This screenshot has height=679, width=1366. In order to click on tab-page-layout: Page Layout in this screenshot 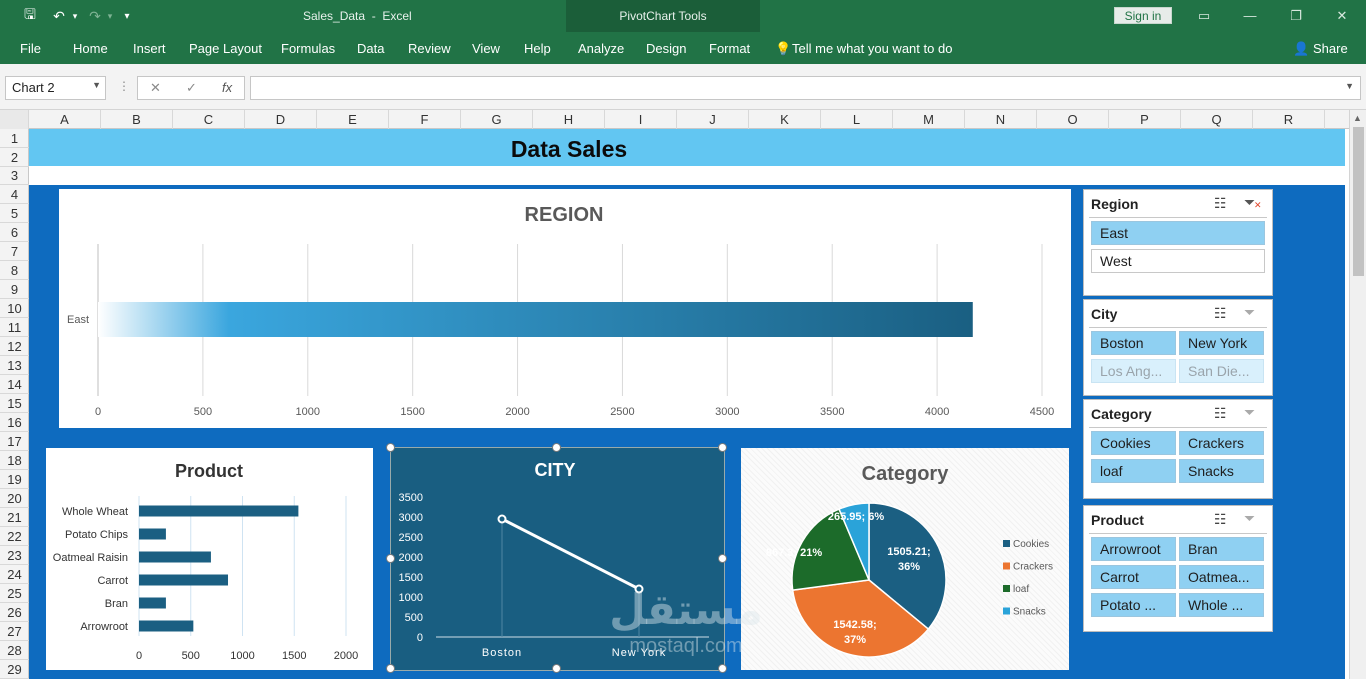, I will do `click(226, 48)`.